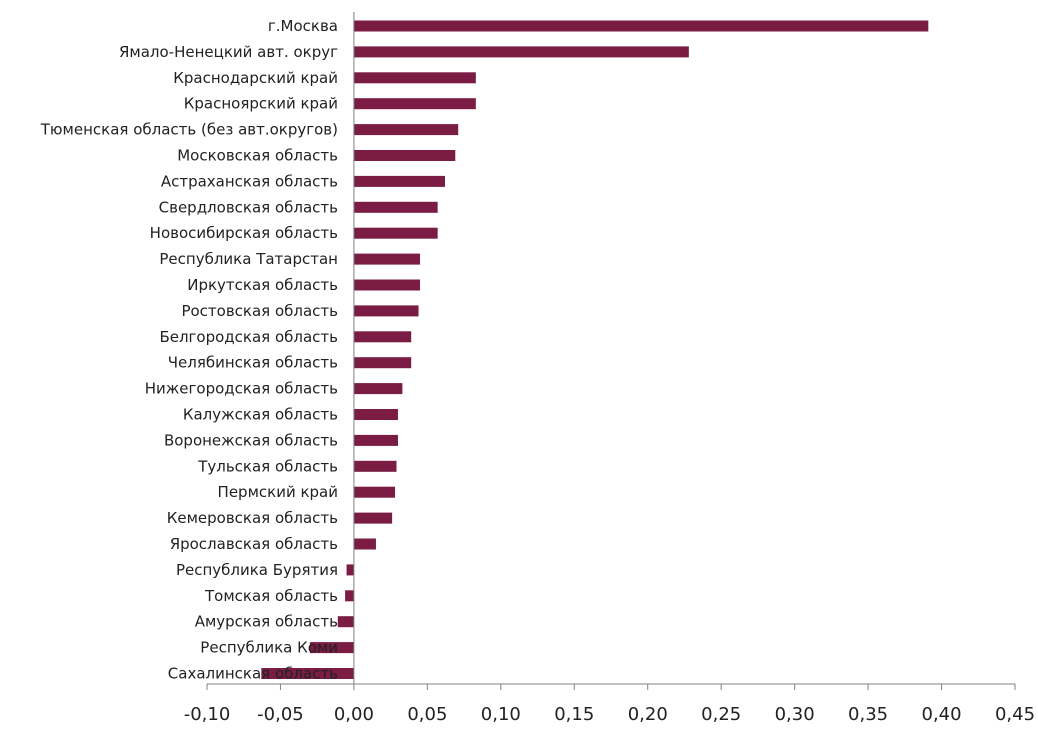 The width and height of the screenshot is (1038, 730). Describe the element at coordinates (266, 622) in the screenshot. I see `category-label: Амурская область` at that location.